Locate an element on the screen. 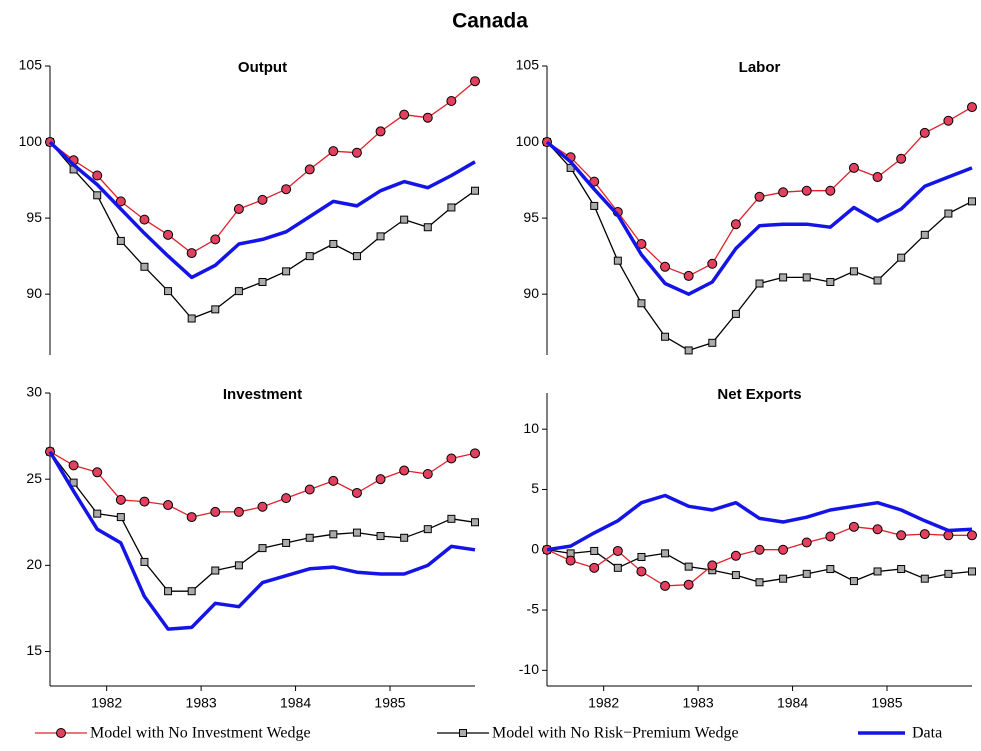  y-tick-label: 25 is located at coordinates (34, 478).